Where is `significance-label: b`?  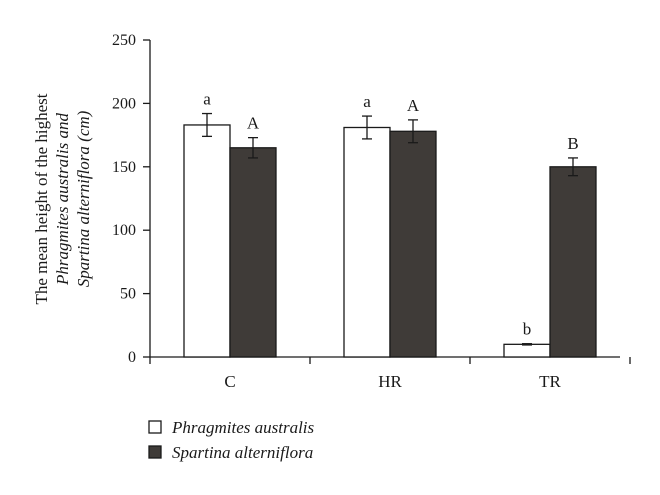 significance-label: b is located at coordinates (527, 329).